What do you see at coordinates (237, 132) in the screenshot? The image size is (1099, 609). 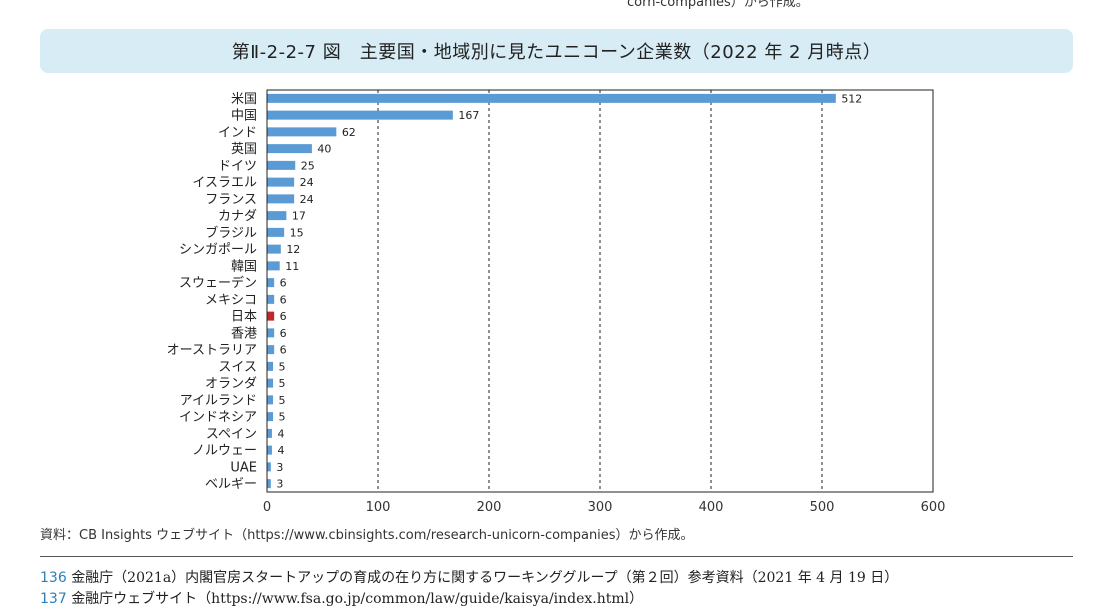 I see `category-label: インド` at bounding box center [237, 132].